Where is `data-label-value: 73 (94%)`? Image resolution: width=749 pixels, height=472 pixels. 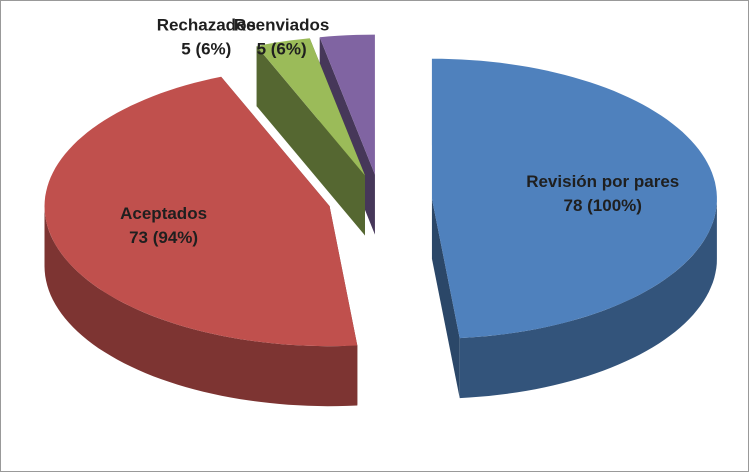
data-label-value: 73 (94%) is located at coordinates (163, 237).